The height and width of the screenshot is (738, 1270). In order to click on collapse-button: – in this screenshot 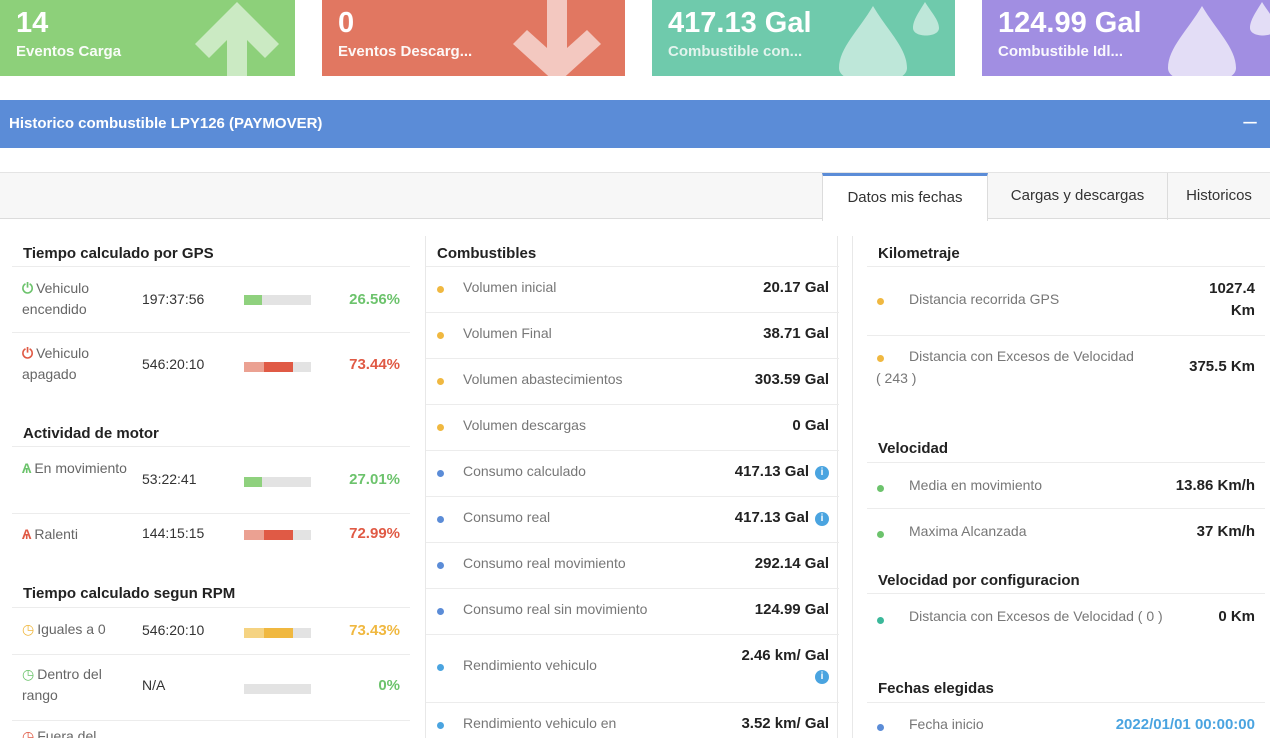, I will do `click(1250, 121)`.